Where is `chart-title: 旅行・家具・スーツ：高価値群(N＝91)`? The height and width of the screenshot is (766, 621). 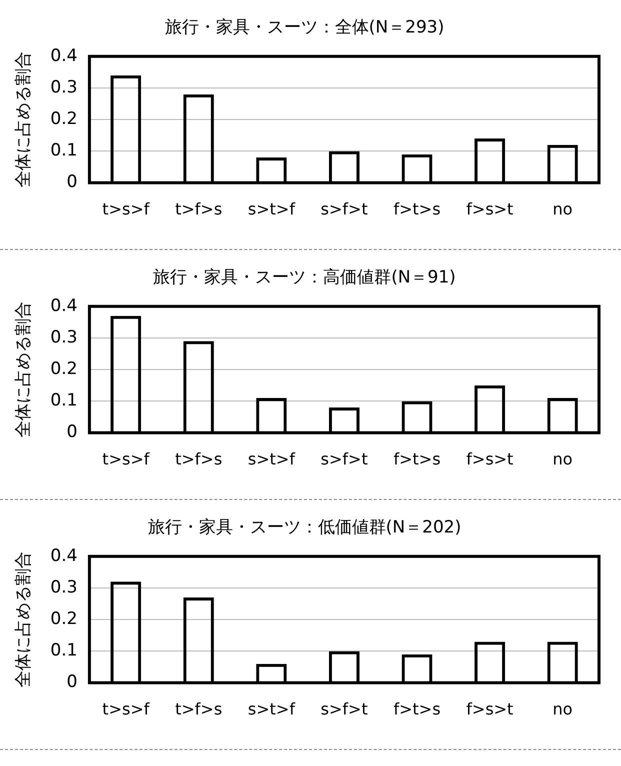 chart-title: 旅行・家具・スーツ：高価値群(N＝91) is located at coordinates (304, 278).